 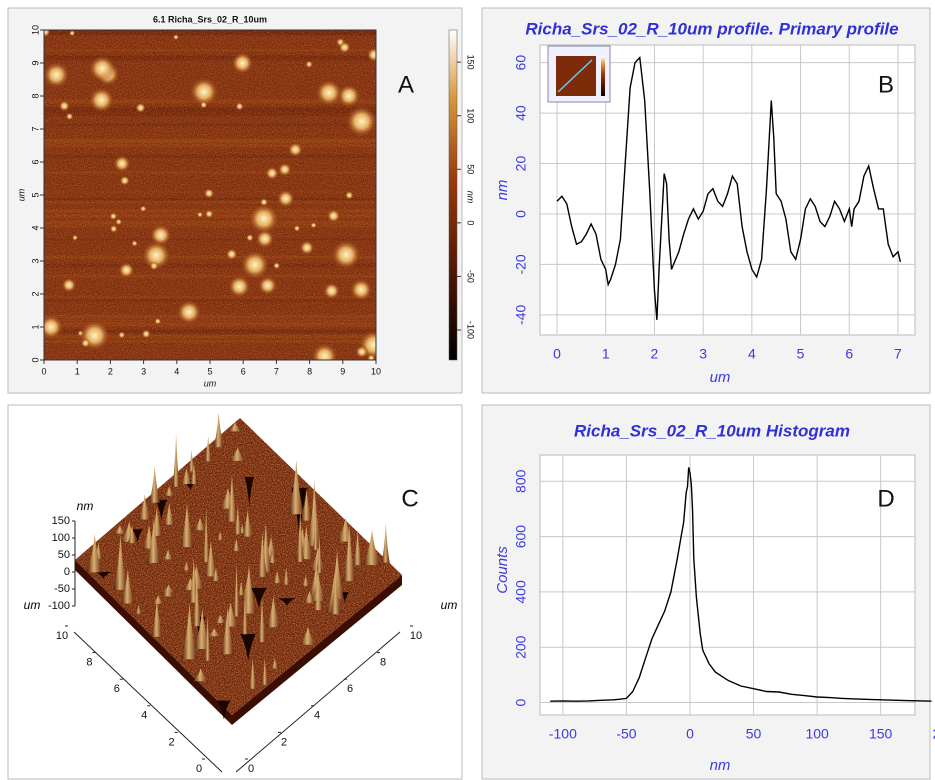 I want to click on colorbar-tick-label: 50, so click(x=471, y=169).